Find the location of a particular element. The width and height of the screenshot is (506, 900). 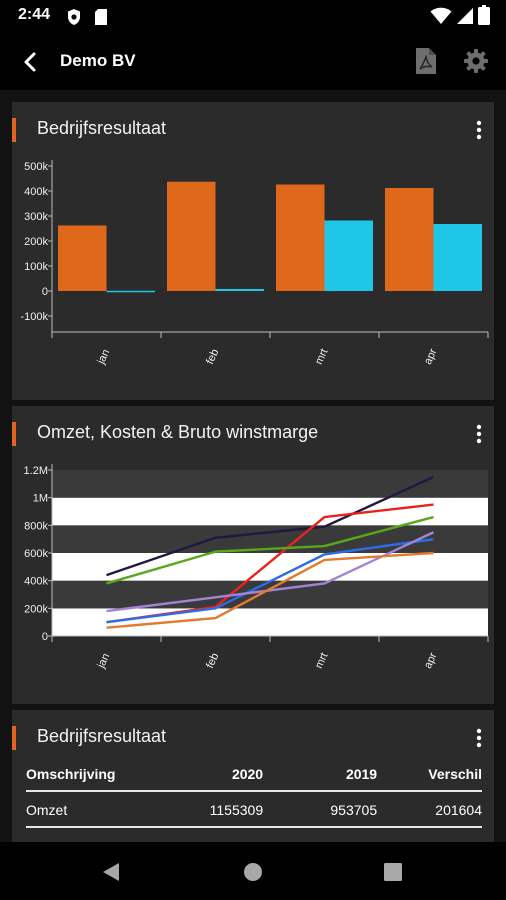

nav-home-icon is located at coordinates (253, 872).